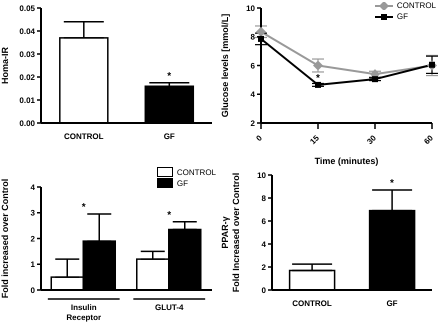 This screenshot has width=440, height=333. Describe the element at coordinates (5, 238) in the screenshot. I see `y-axis-title: Fold increased over Control` at that location.